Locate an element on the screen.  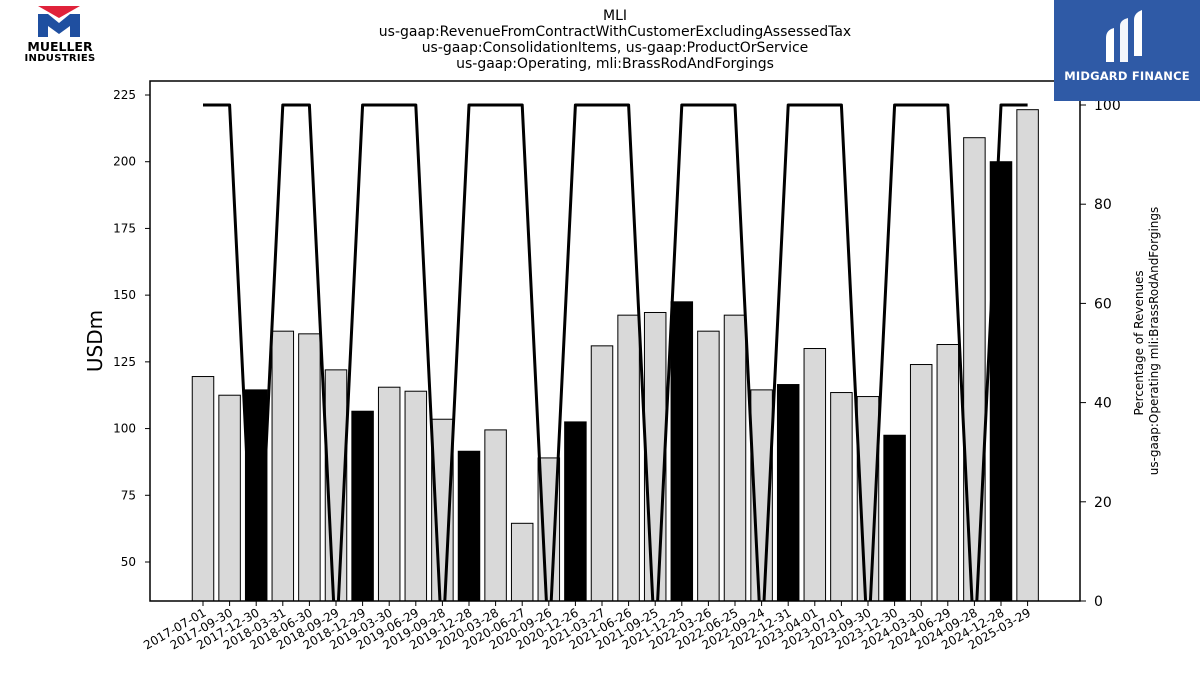
y2-tick-label: 80 is located at coordinates (1103, 205).